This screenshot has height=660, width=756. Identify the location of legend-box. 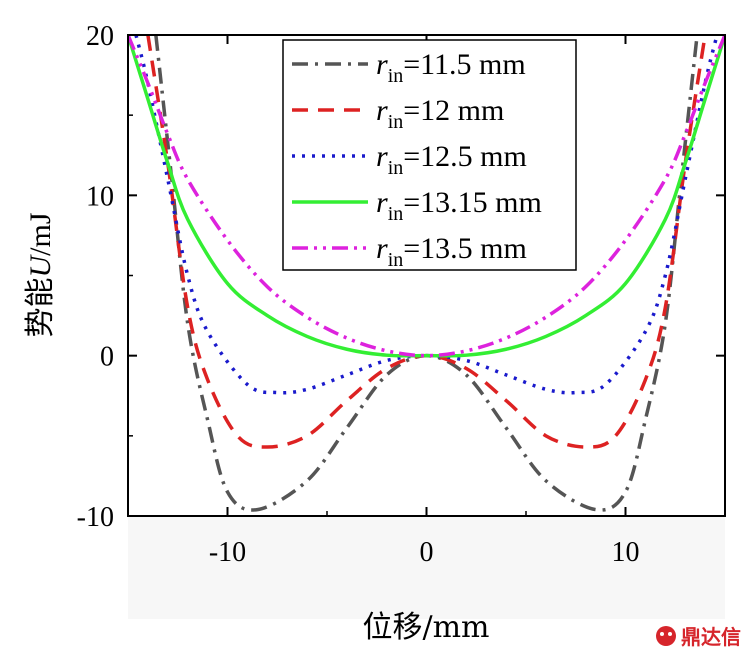
(429, 155).